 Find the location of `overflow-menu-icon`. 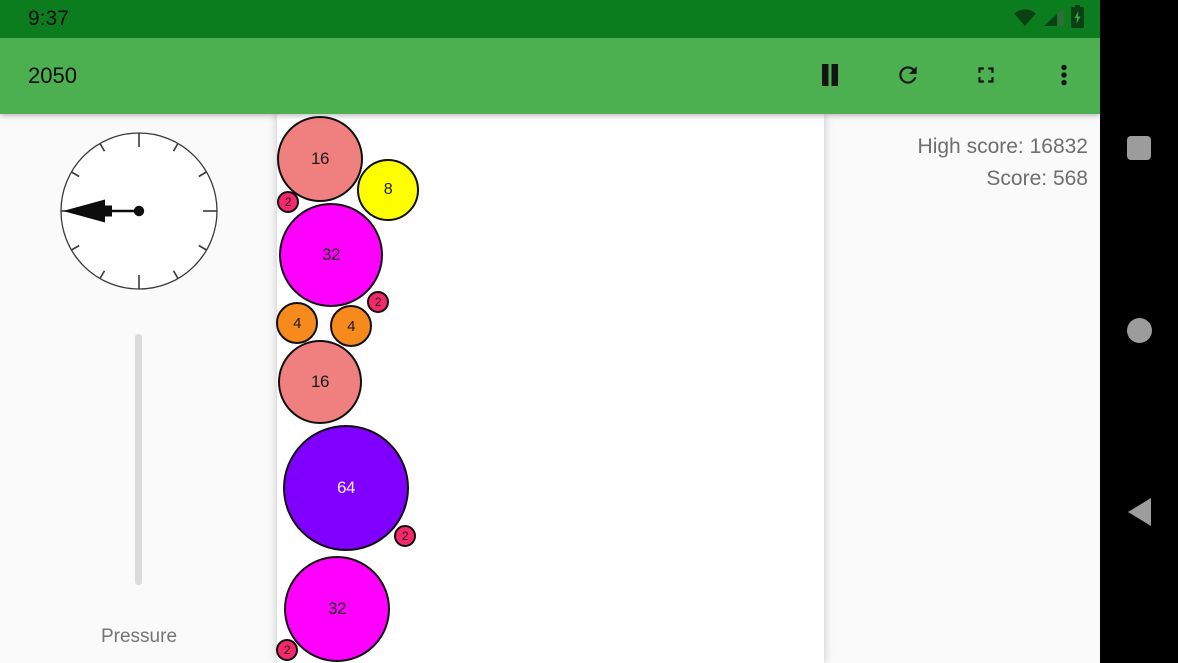

overflow-menu-icon is located at coordinates (1064, 76).